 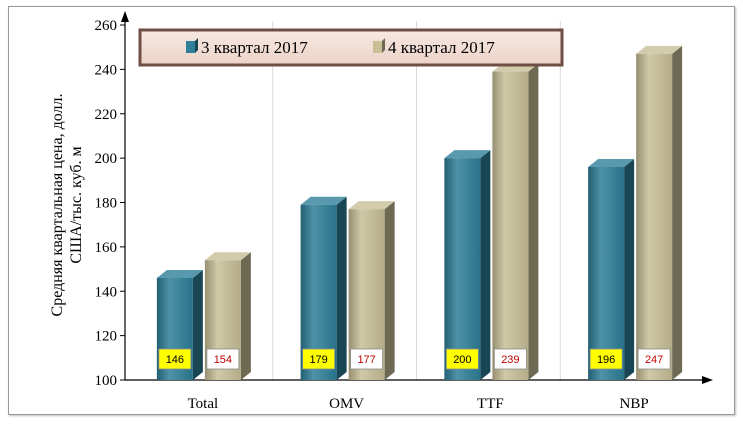 What do you see at coordinates (490, 404) in the screenshot?
I see `x-tick-label: TTF` at bounding box center [490, 404].